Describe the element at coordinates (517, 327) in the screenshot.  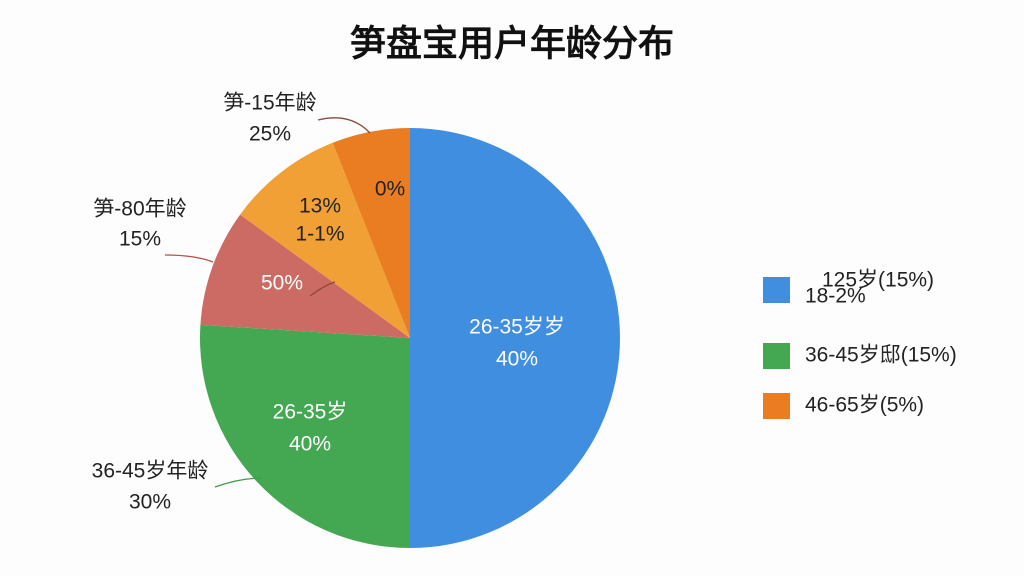
I see `slice-text: 26-35岁岁` at that location.